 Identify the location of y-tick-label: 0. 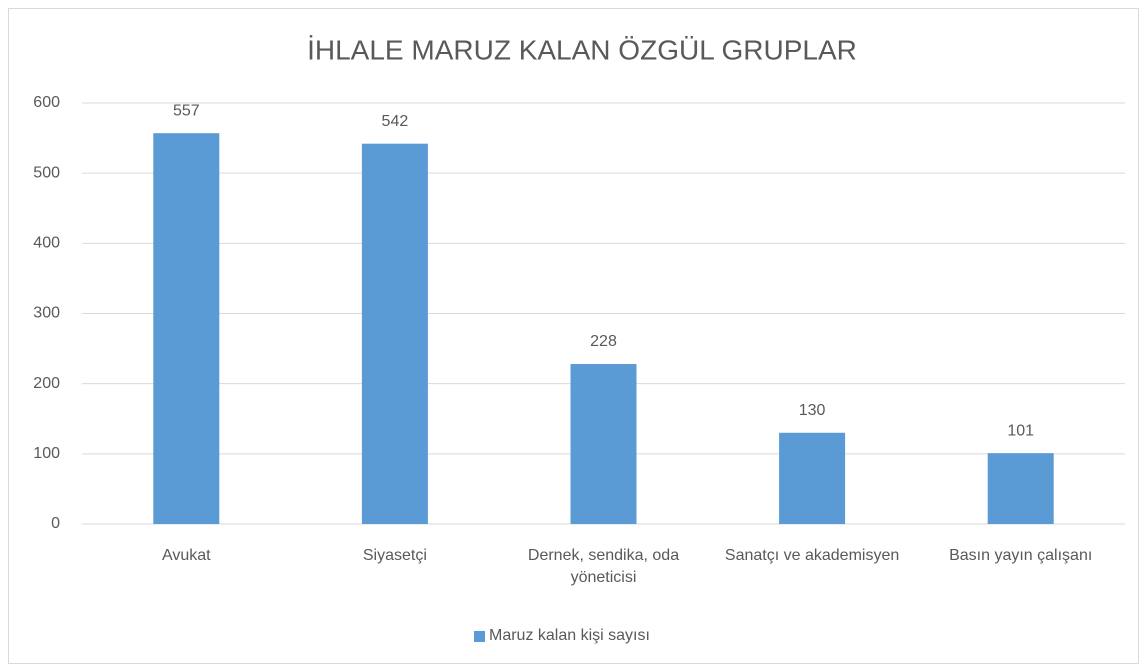
(55, 523).